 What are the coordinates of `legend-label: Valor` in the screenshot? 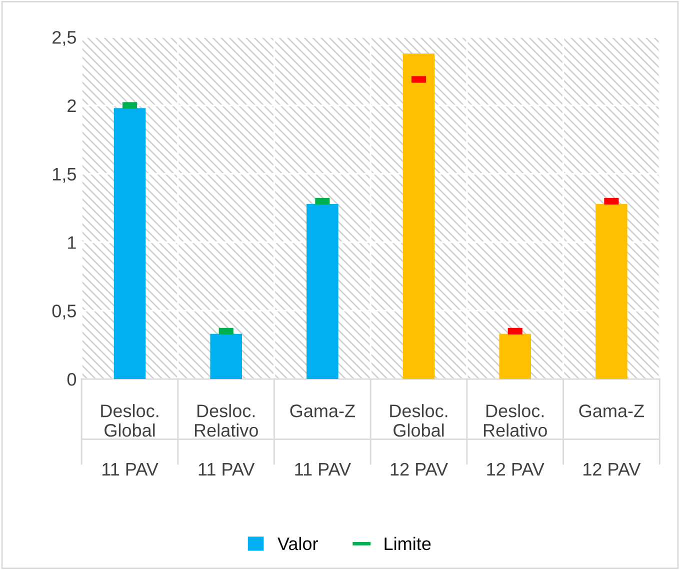 It's located at (298, 543).